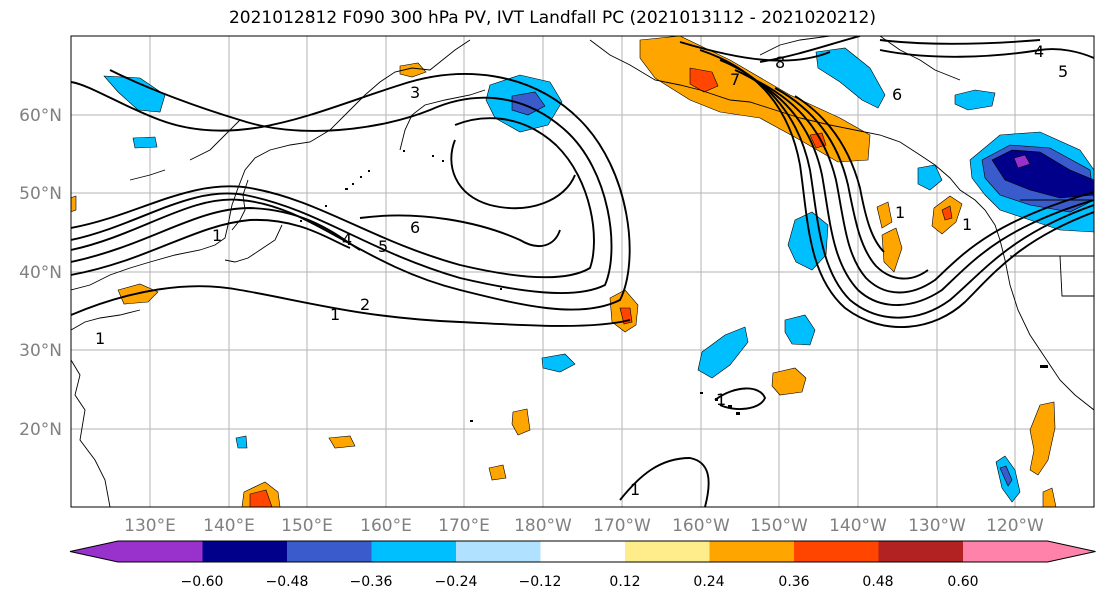 The width and height of the screenshot is (1105, 601). What do you see at coordinates (464, 526) in the screenshot?
I see `lon-tick-label: 170°E` at bounding box center [464, 526].